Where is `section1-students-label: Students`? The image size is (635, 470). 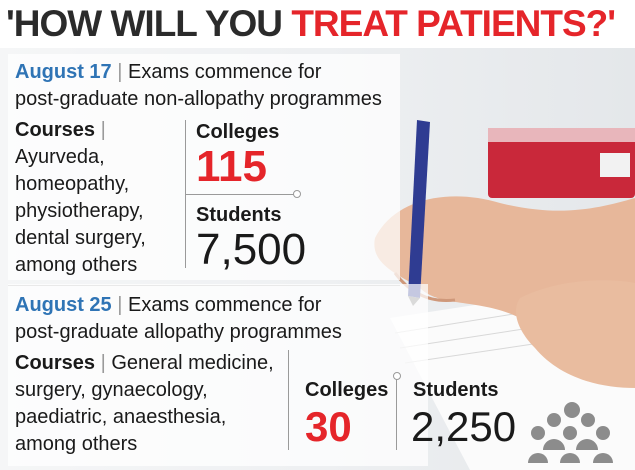
section1-students-label: Students is located at coordinates (239, 215).